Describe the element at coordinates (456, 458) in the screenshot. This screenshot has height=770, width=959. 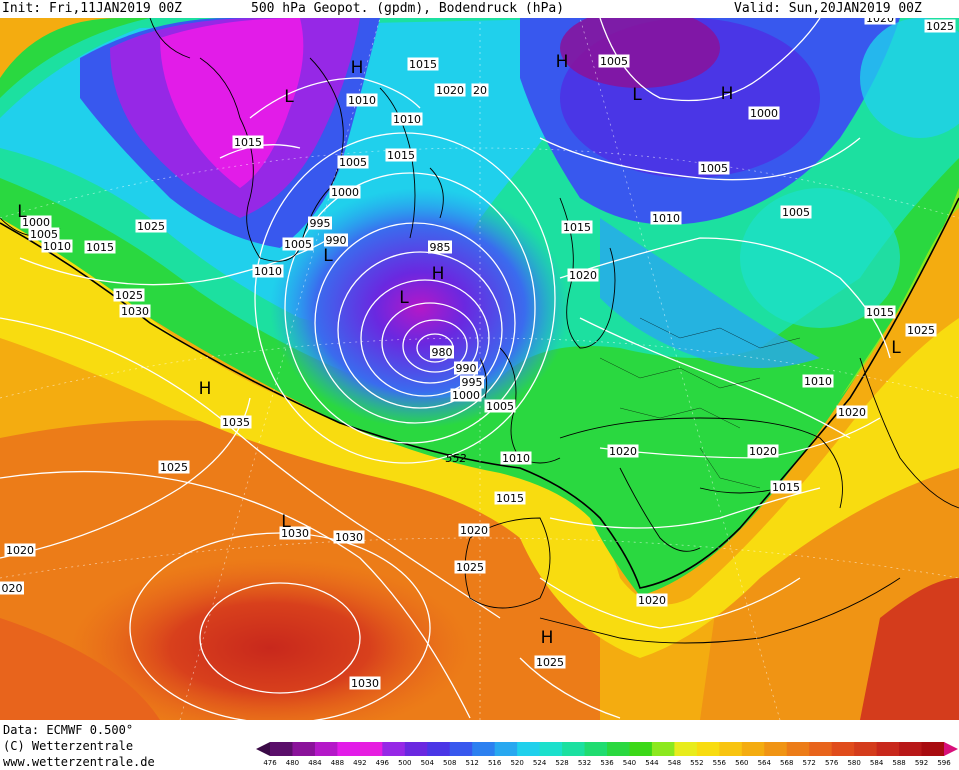
I see `contour-552-label: 552` at that location.